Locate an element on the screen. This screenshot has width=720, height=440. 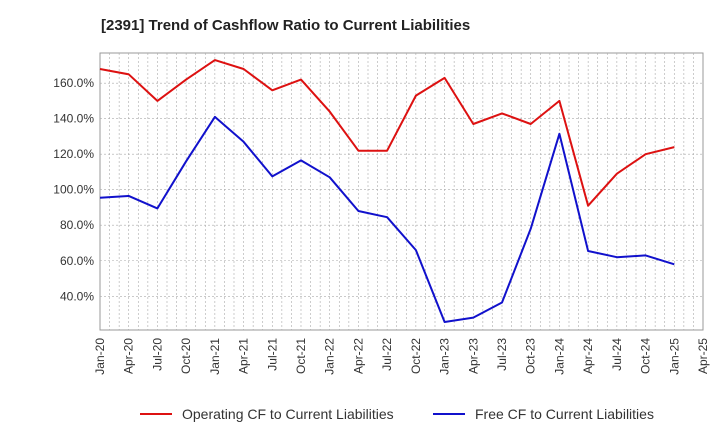
y-tick-label: 140.0% is located at coordinates (73, 119).